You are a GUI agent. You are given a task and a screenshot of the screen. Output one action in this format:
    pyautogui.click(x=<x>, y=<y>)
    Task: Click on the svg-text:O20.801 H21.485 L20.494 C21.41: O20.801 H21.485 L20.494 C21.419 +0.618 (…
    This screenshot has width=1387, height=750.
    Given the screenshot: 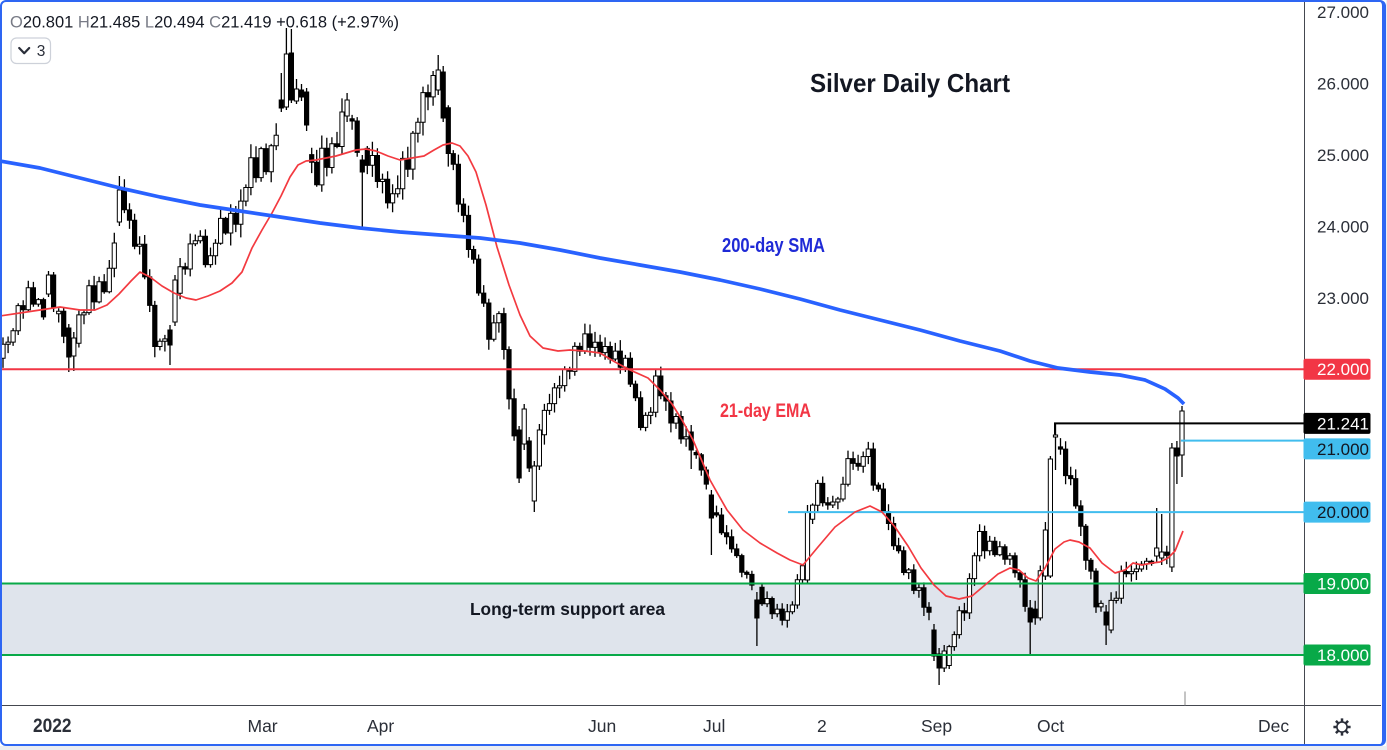 What is the action you would take?
    pyautogui.click(x=204, y=23)
    